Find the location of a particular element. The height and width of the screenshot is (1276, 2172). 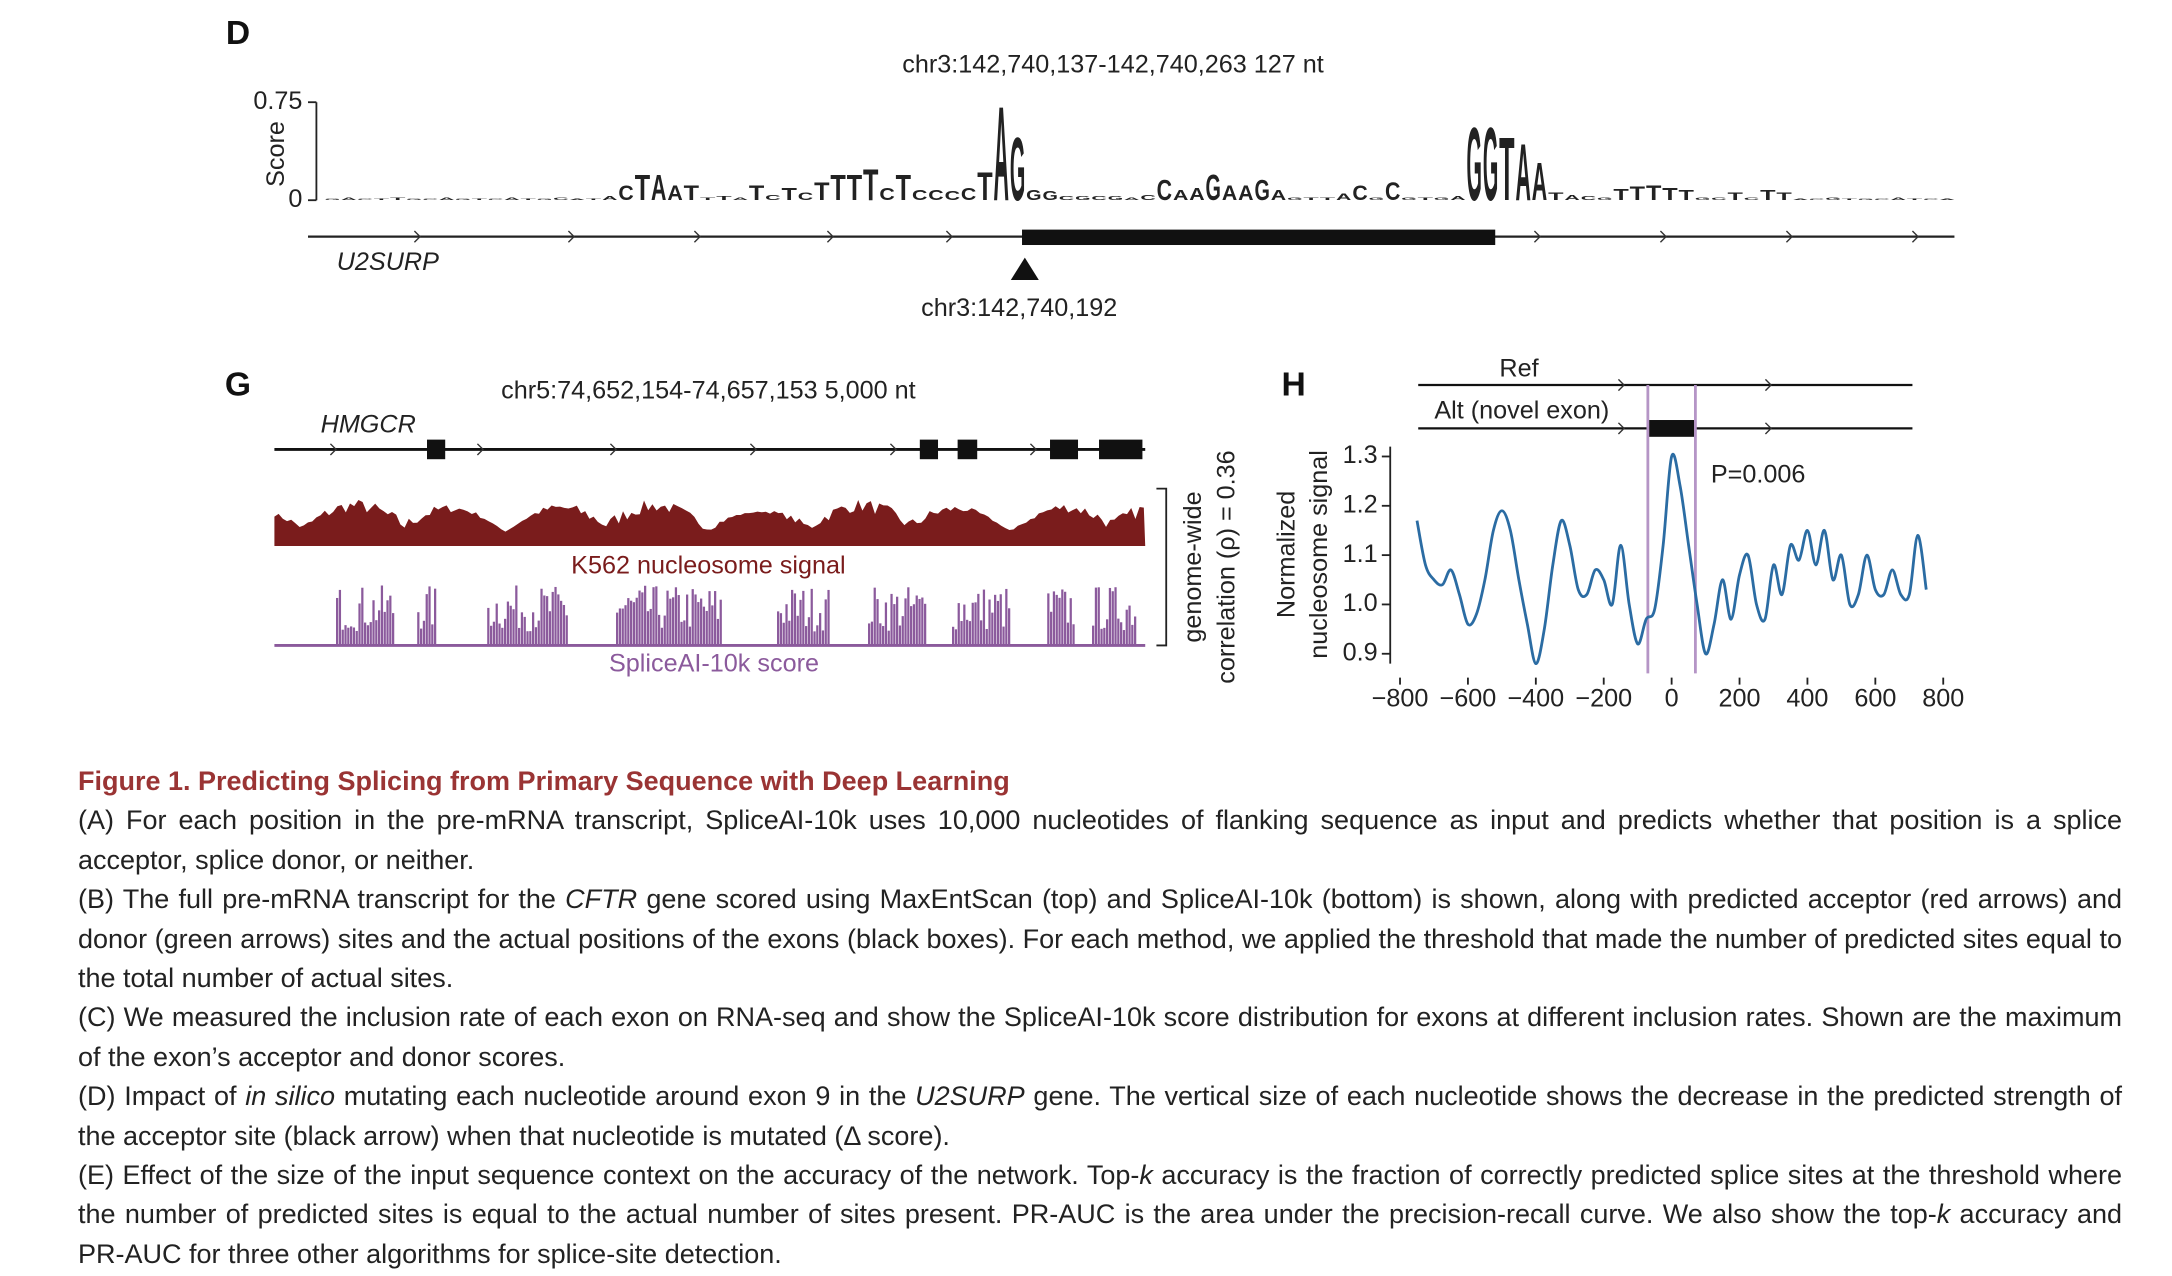

track-label: K562 nucleosome signal is located at coordinates (708, 566).